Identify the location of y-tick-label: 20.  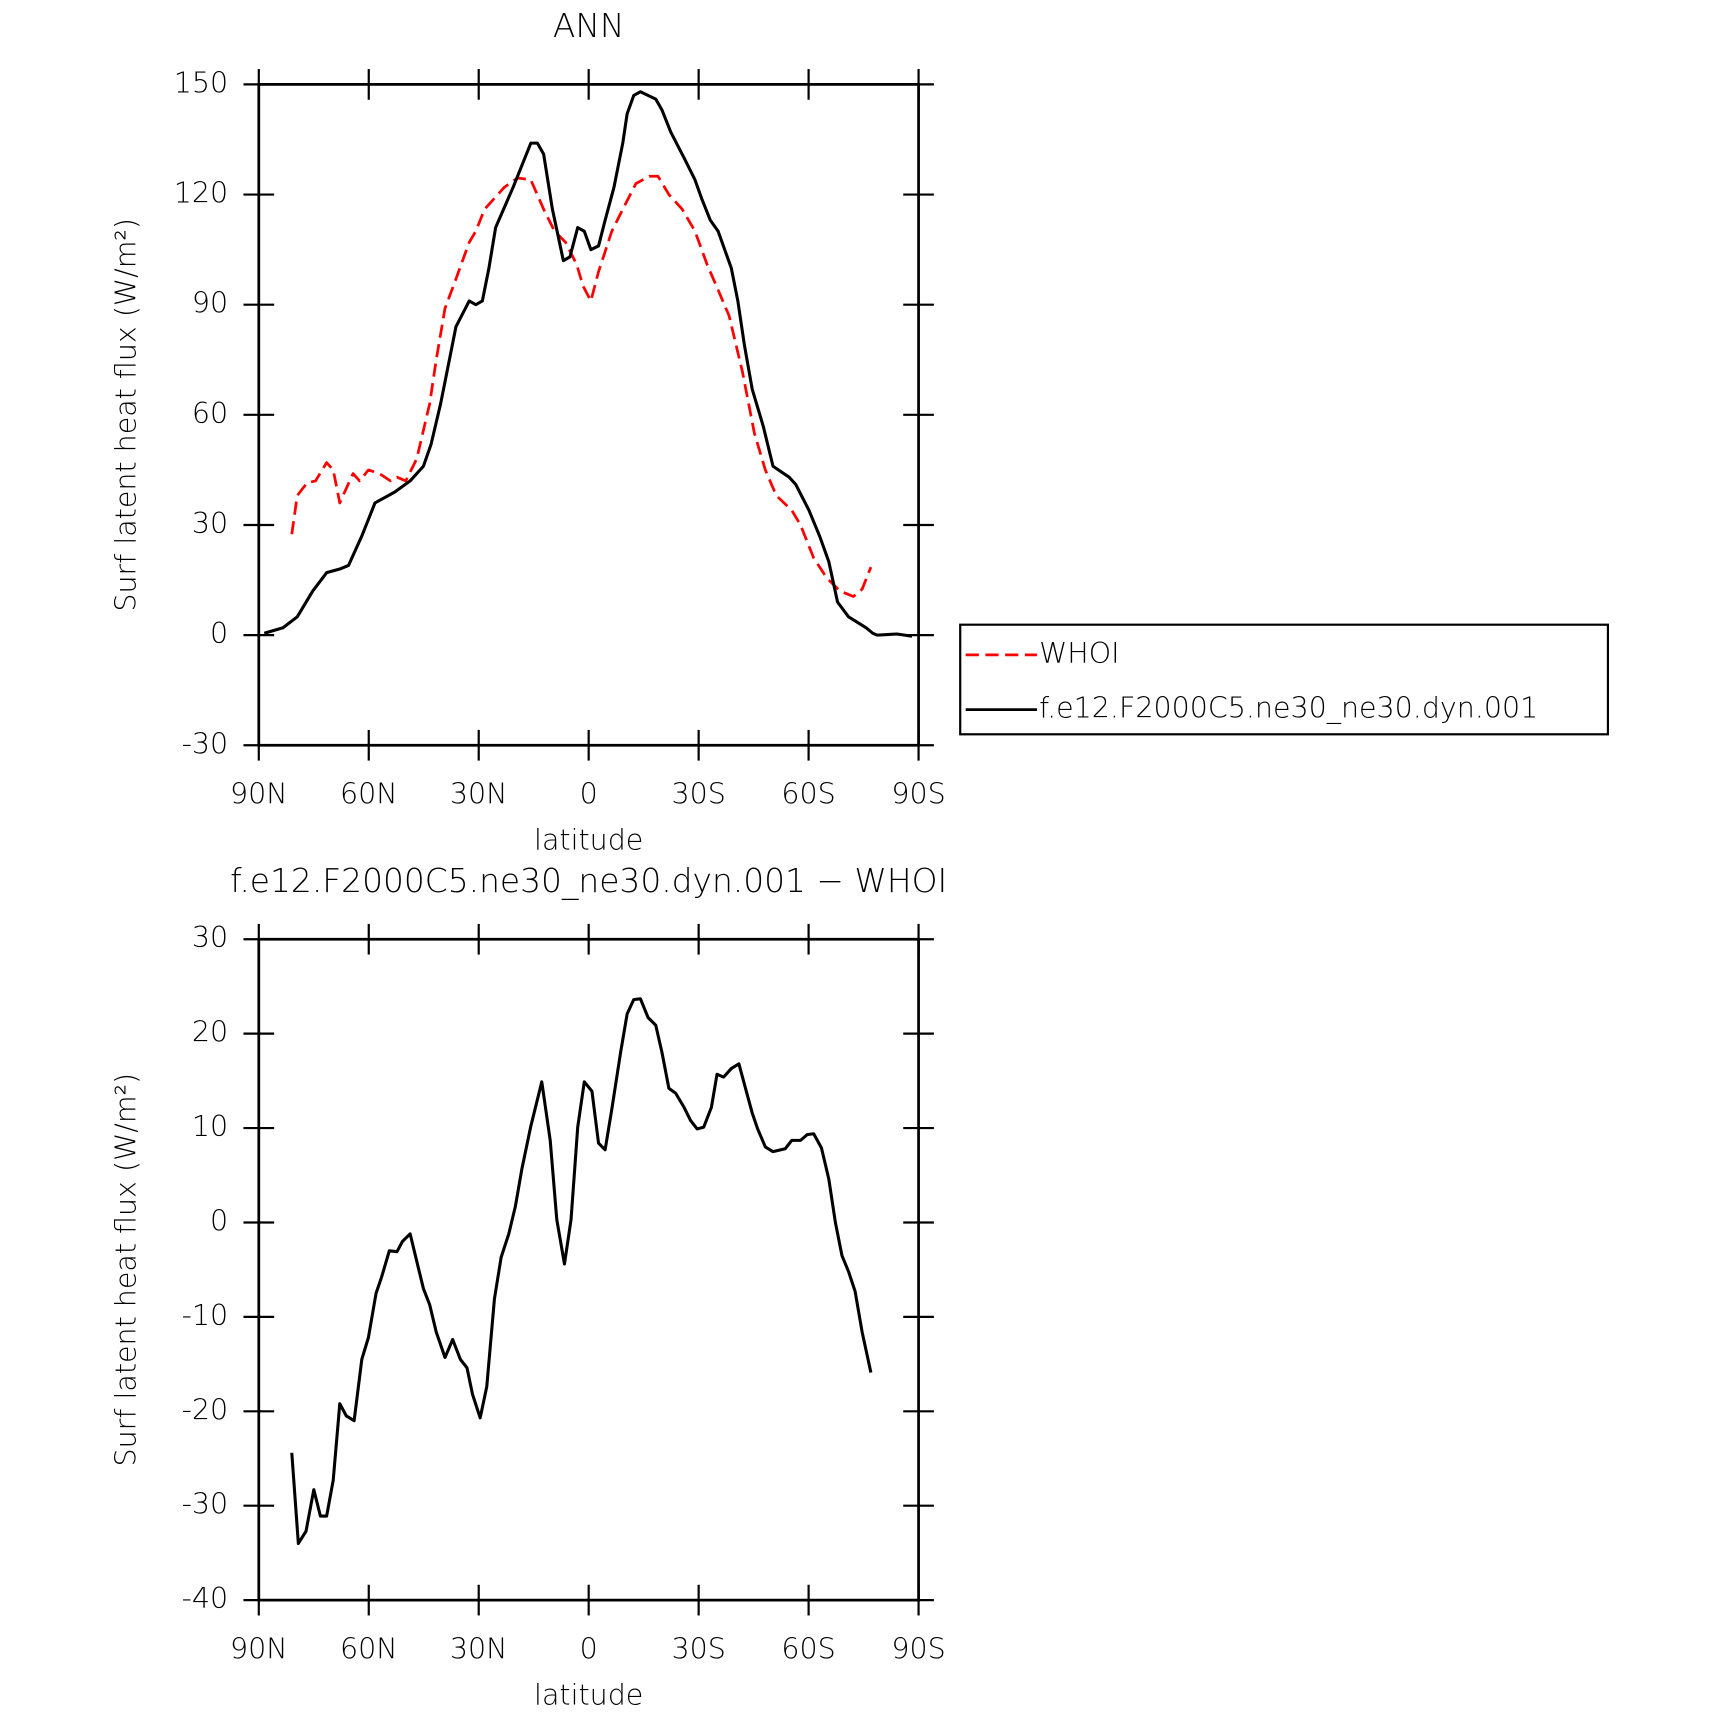
(210, 1032).